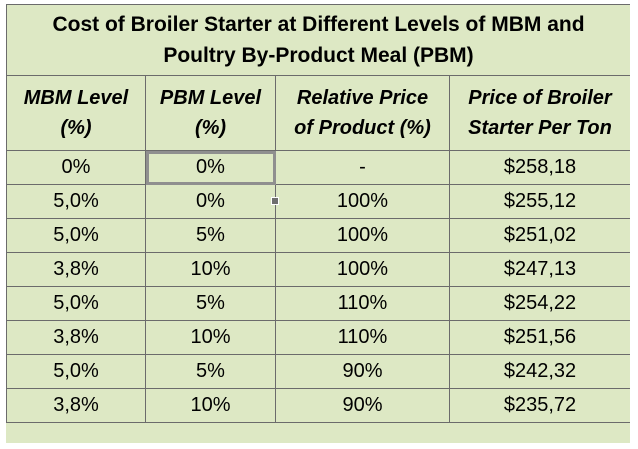  What do you see at coordinates (540, 201) in the screenshot?
I see `cell-price-per-ton: $255,12` at bounding box center [540, 201].